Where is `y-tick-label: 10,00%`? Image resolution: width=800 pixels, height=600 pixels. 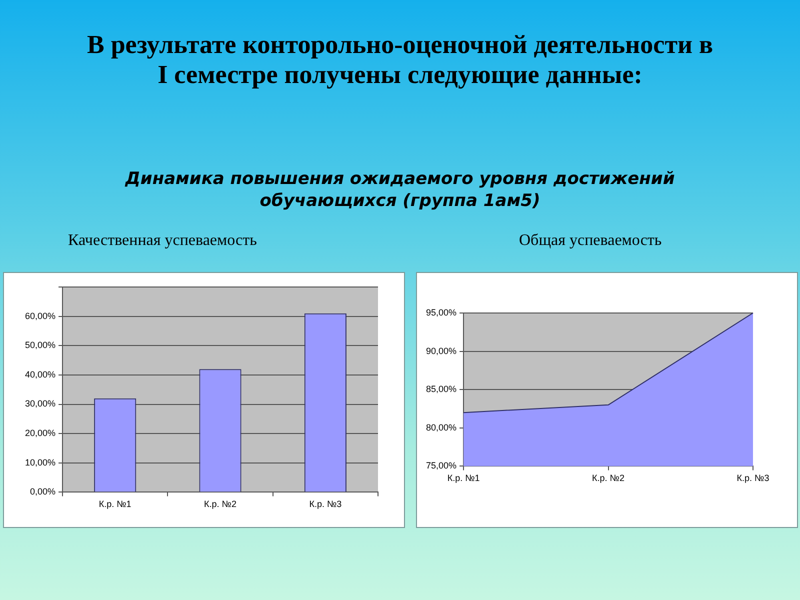
y-tick-label: 10,00% is located at coordinates (40, 462).